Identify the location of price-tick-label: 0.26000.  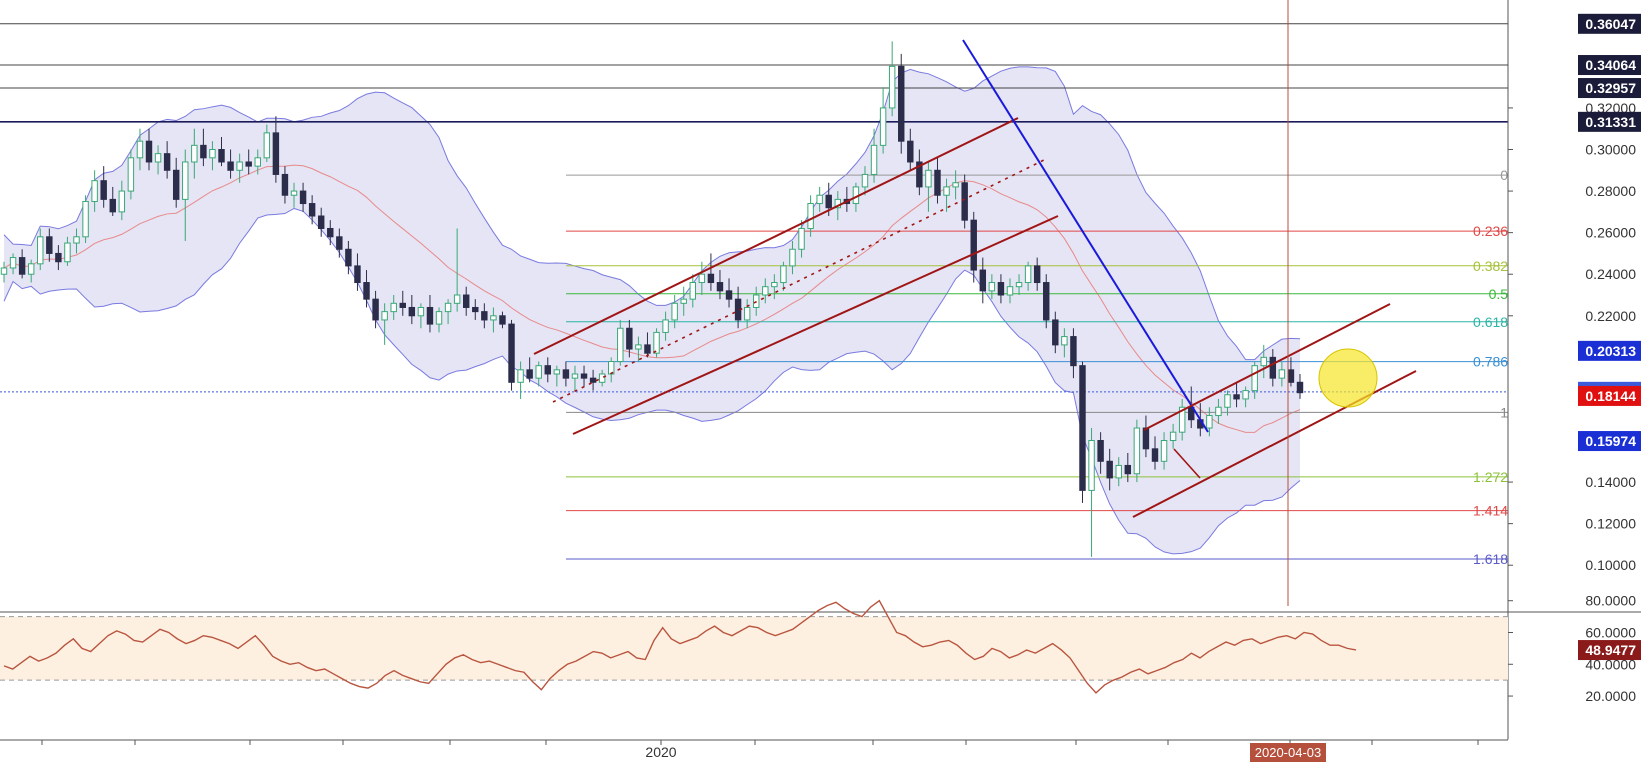
(1610, 233).